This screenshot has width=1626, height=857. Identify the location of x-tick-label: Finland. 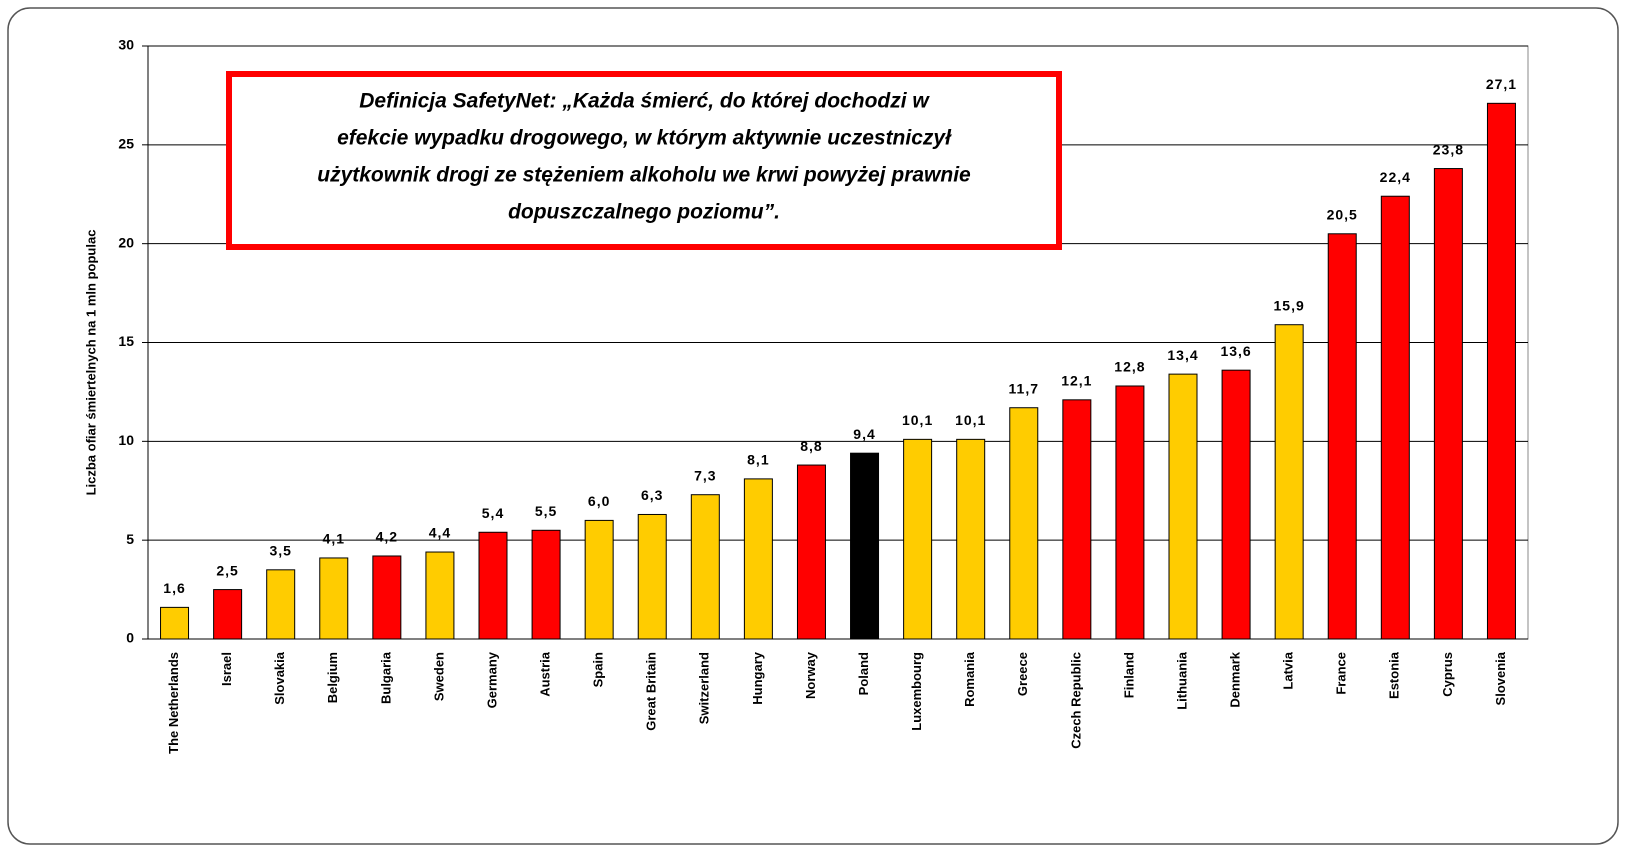
(1128, 675).